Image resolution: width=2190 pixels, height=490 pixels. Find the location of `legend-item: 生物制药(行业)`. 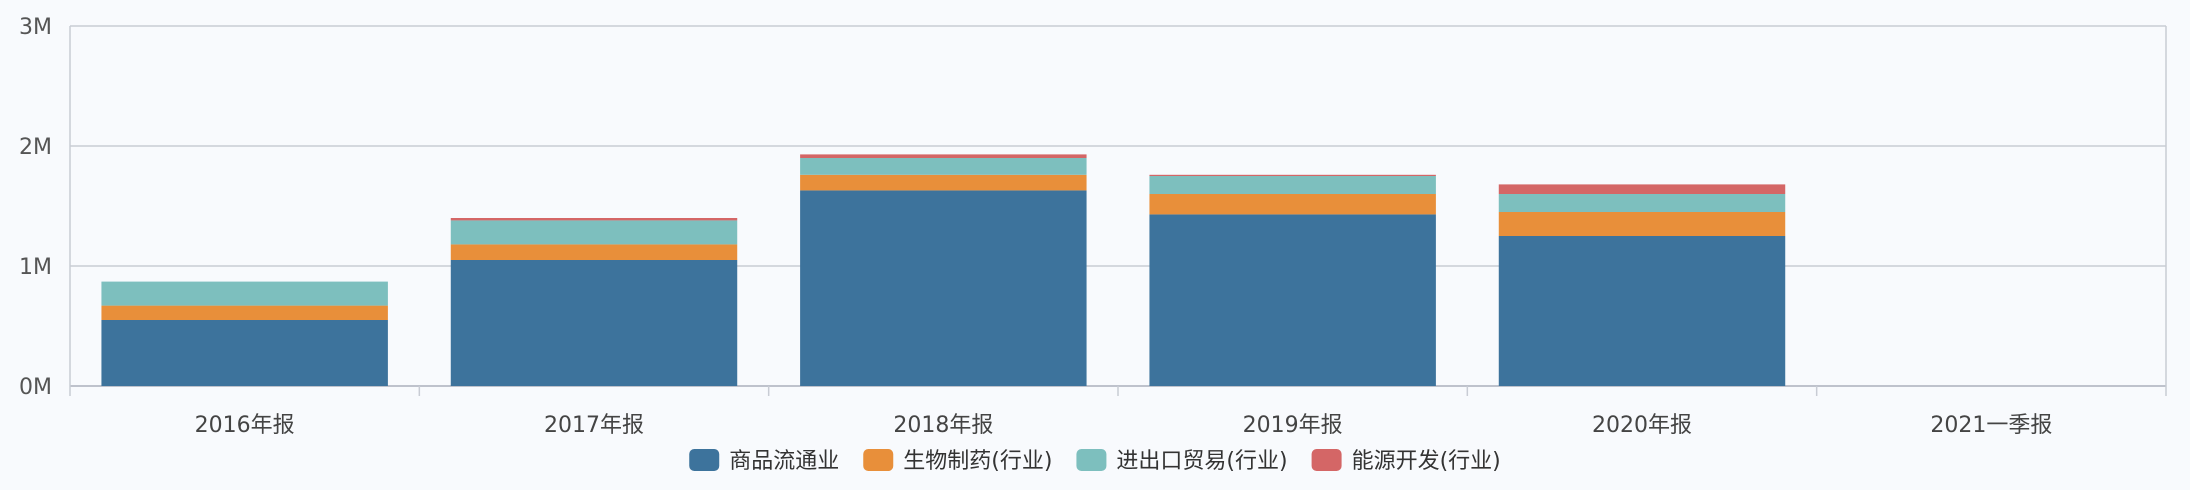

legend-item: 生物制药(行业) is located at coordinates (957, 461).